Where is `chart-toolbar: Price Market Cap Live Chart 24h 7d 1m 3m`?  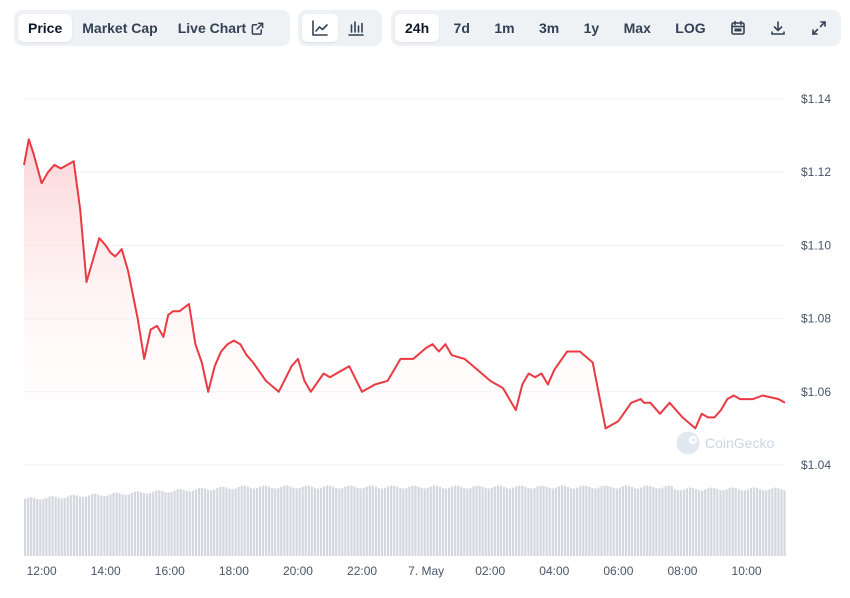 chart-toolbar: Price Market Cap Live Chart 24h 7d 1m 3m is located at coordinates (427, 28).